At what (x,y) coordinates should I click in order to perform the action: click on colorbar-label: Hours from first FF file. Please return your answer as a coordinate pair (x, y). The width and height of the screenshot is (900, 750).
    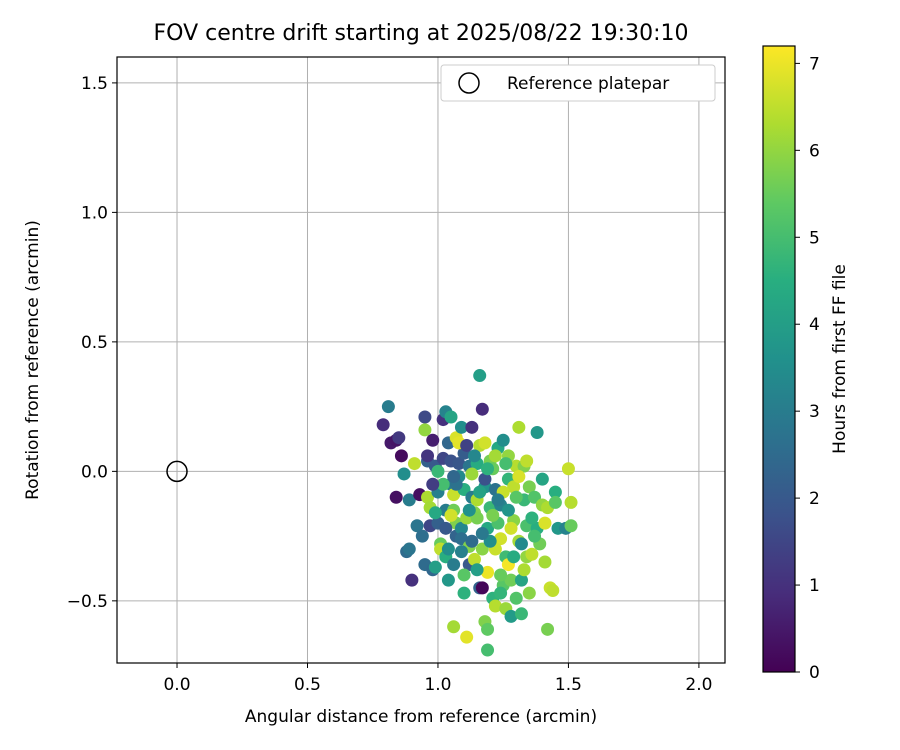
    Looking at the image, I should click on (840, 359).